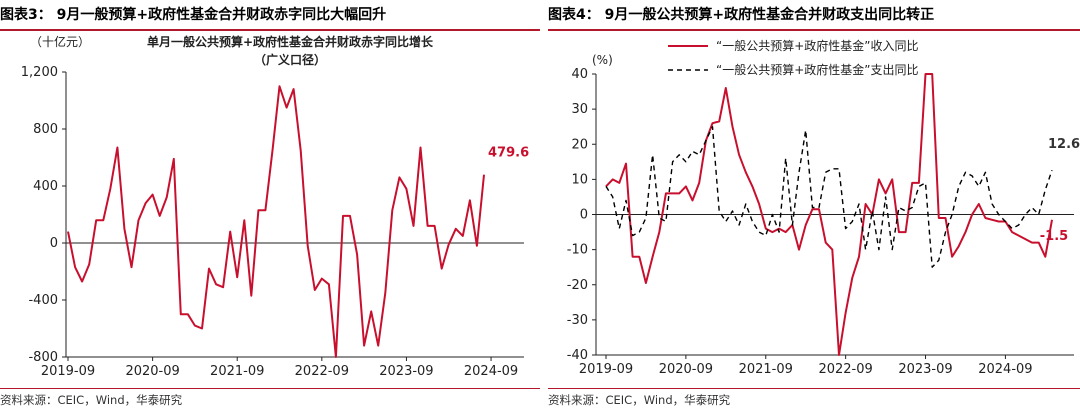 This screenshot has width=1080, height=413. I want to click on legend-label: “一般公共预算+政府性基金”支出同比, so click(817, 69).